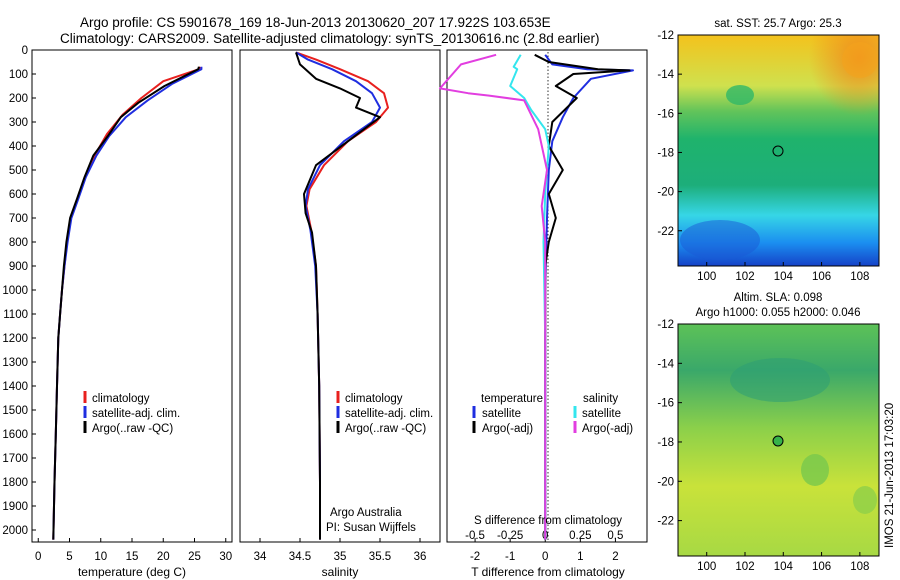 The width and height of the screenshot is (900, 580). I want to click on sst-lon-tick-label: 102, so click(744, 277).